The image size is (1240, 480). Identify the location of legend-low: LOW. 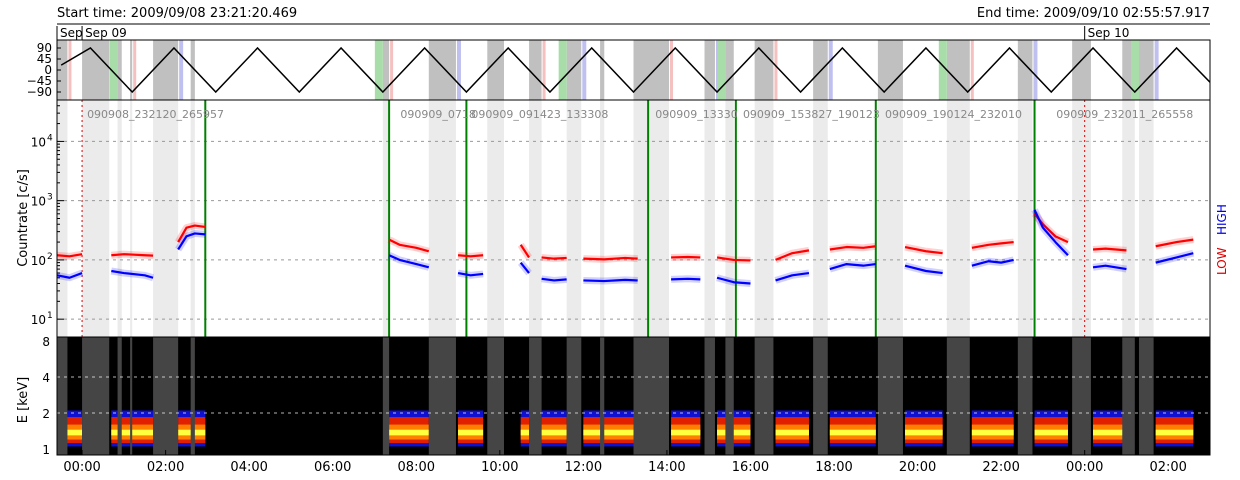
(1222, 261).